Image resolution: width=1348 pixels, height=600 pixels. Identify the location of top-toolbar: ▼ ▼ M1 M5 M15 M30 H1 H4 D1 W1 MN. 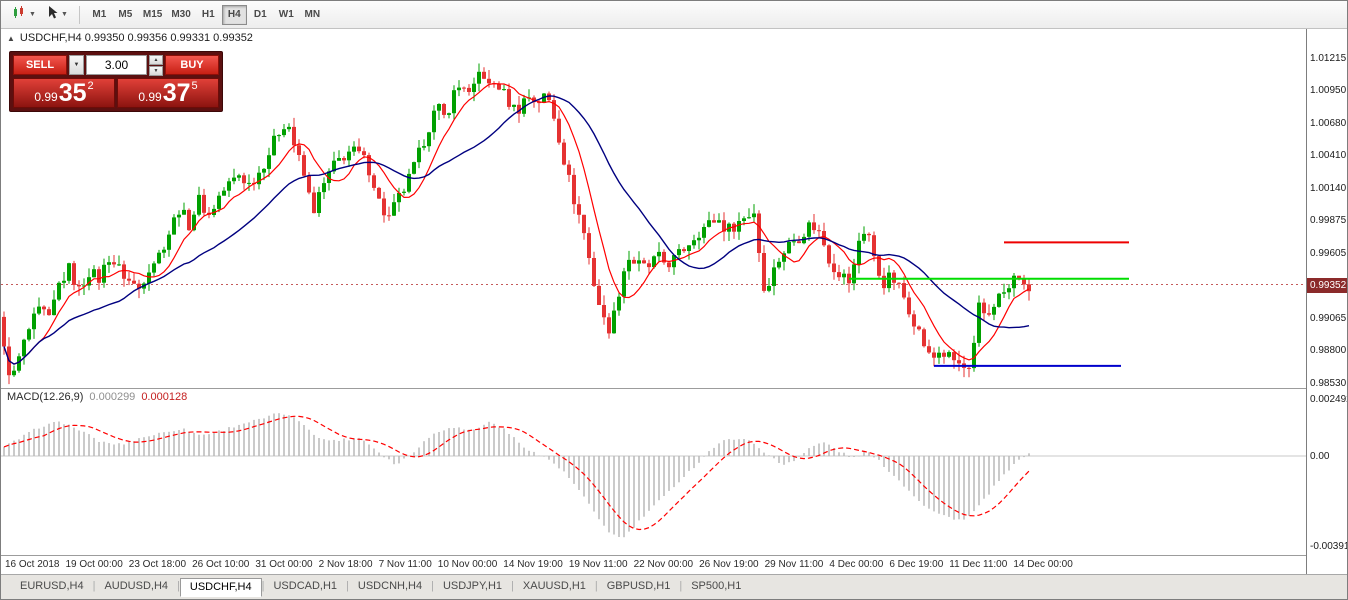
(674, 15).